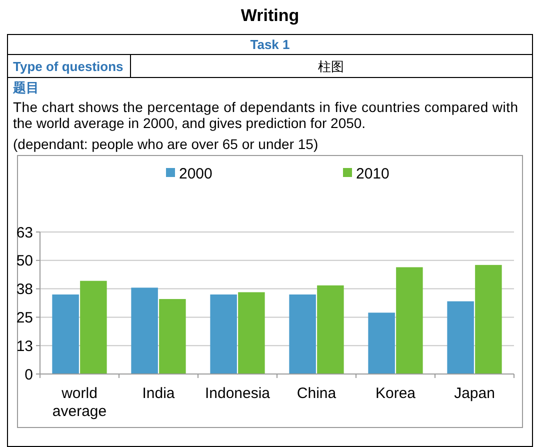 The height and width of the screenshot is (447, 540). I want to click on legend-label: 2010, so click(373, 173).